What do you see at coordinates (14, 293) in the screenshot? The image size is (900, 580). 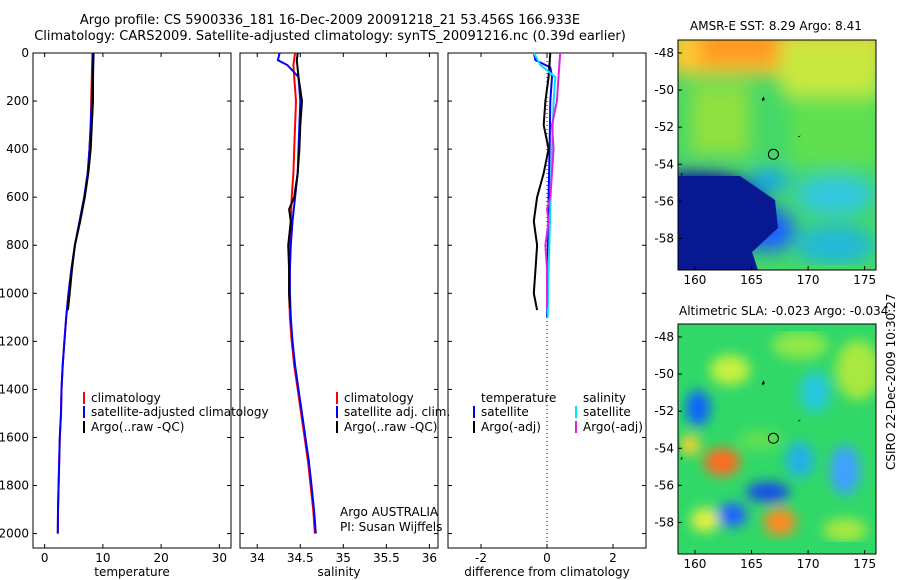 I see `depth-ytick-label: 1000` at bounding box center [14, 293].